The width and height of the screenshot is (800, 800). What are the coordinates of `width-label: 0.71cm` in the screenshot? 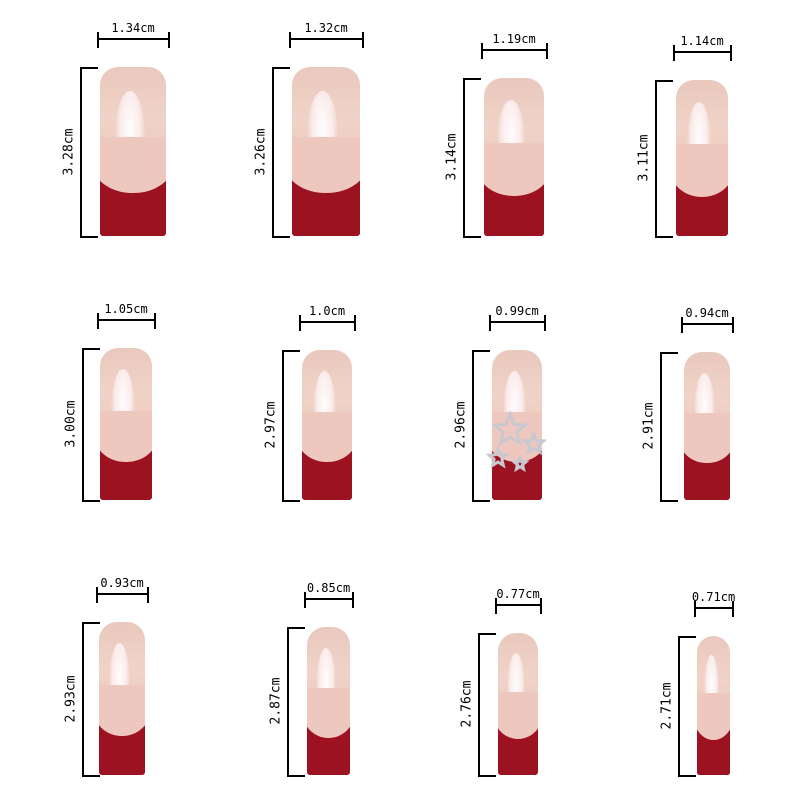 It's located at (713, 597).